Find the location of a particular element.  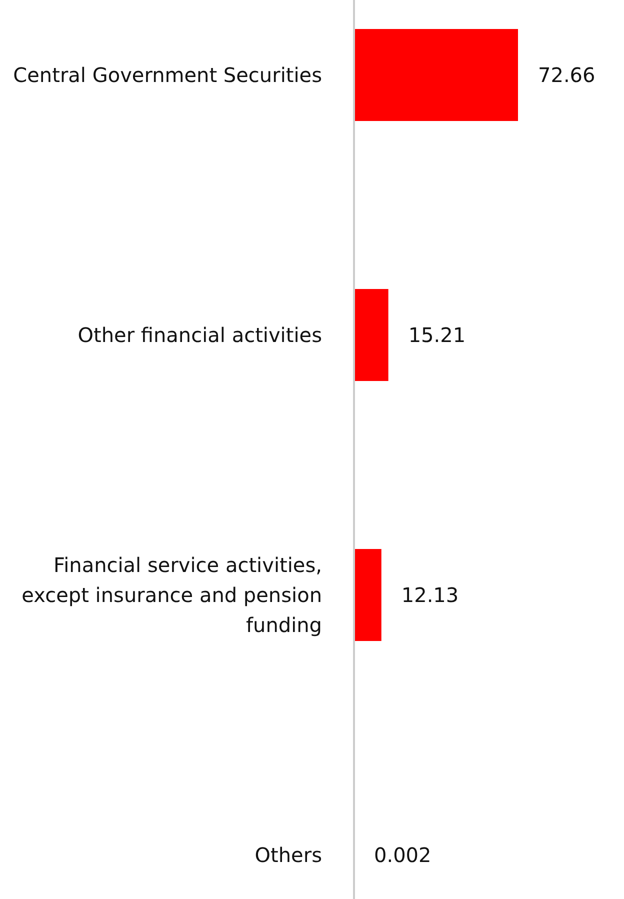

y-tick-label: Other financial activities is located at coordinates (200, 335).